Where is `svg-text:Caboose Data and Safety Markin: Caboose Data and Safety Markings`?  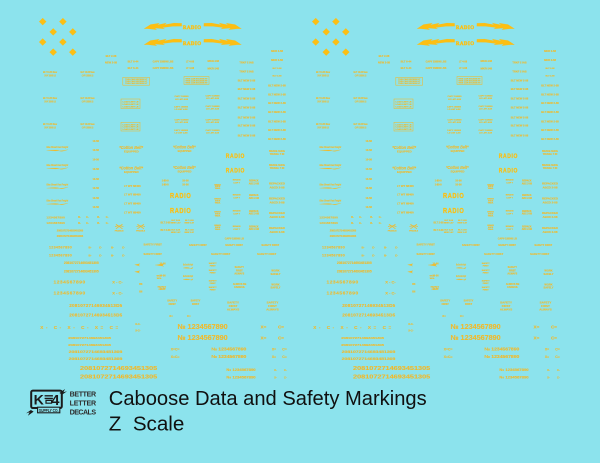
svg-text:Caboose Data and Safety Markin: Caboose Data and Safety Markings is located at coordinates (268, 398).